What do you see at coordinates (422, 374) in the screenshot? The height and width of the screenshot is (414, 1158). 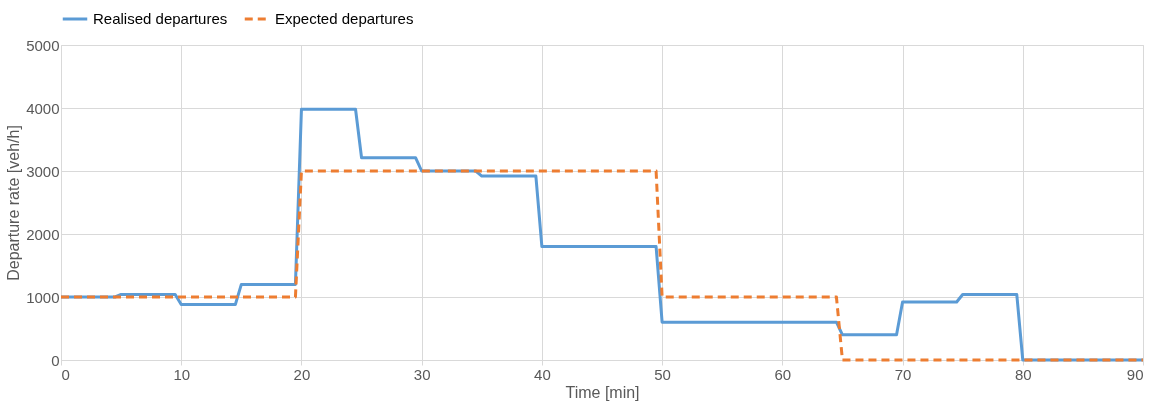 I see `x-tick-label: 30` at bounding box center [422, 374].